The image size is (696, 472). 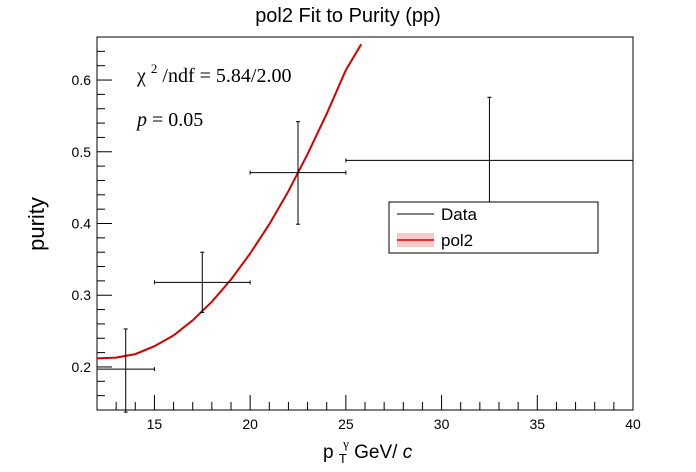 I want to click on legend-pol2-label: pol2, so click(x=457, y=240).